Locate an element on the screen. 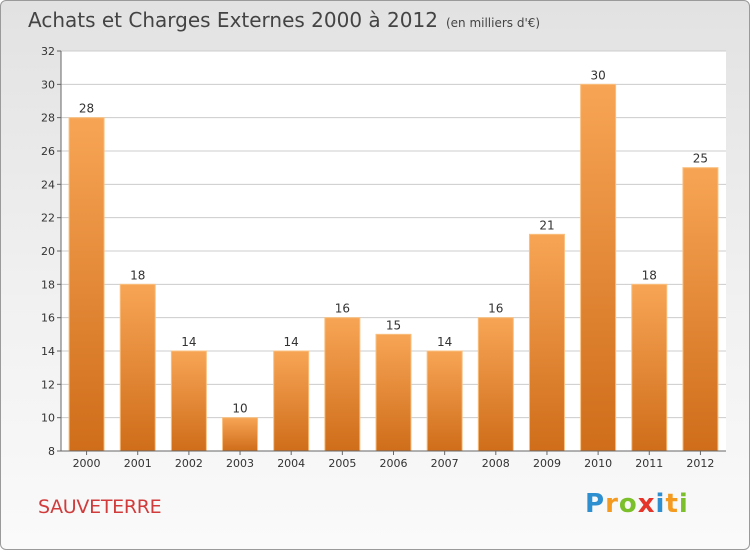 The height and width of the screenshot is (550, 750). x-tick-label: 2001 is located at coordinates (138, 463).